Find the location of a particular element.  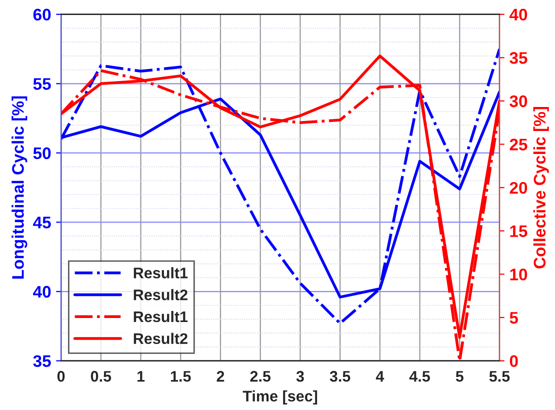

x-tick-label: 2.5 is located at coordinates (260, 376).